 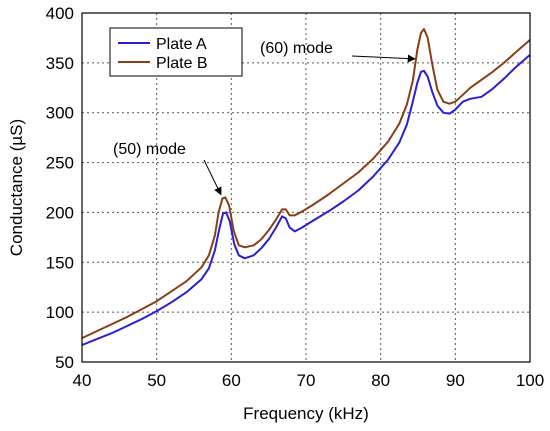 What do you see at coordinates (156, 380) in the screenshot?
I see `x-tick-label: 50` at bounding box center [156, 380].